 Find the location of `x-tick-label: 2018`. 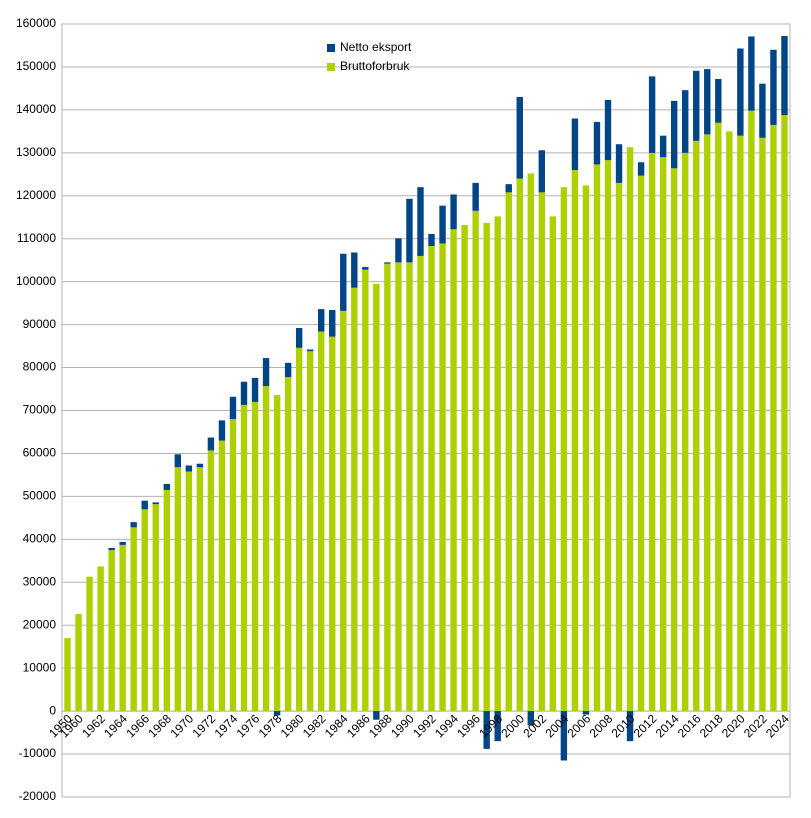

x-tick-label: 2018 is located at coordinates (711, 725).